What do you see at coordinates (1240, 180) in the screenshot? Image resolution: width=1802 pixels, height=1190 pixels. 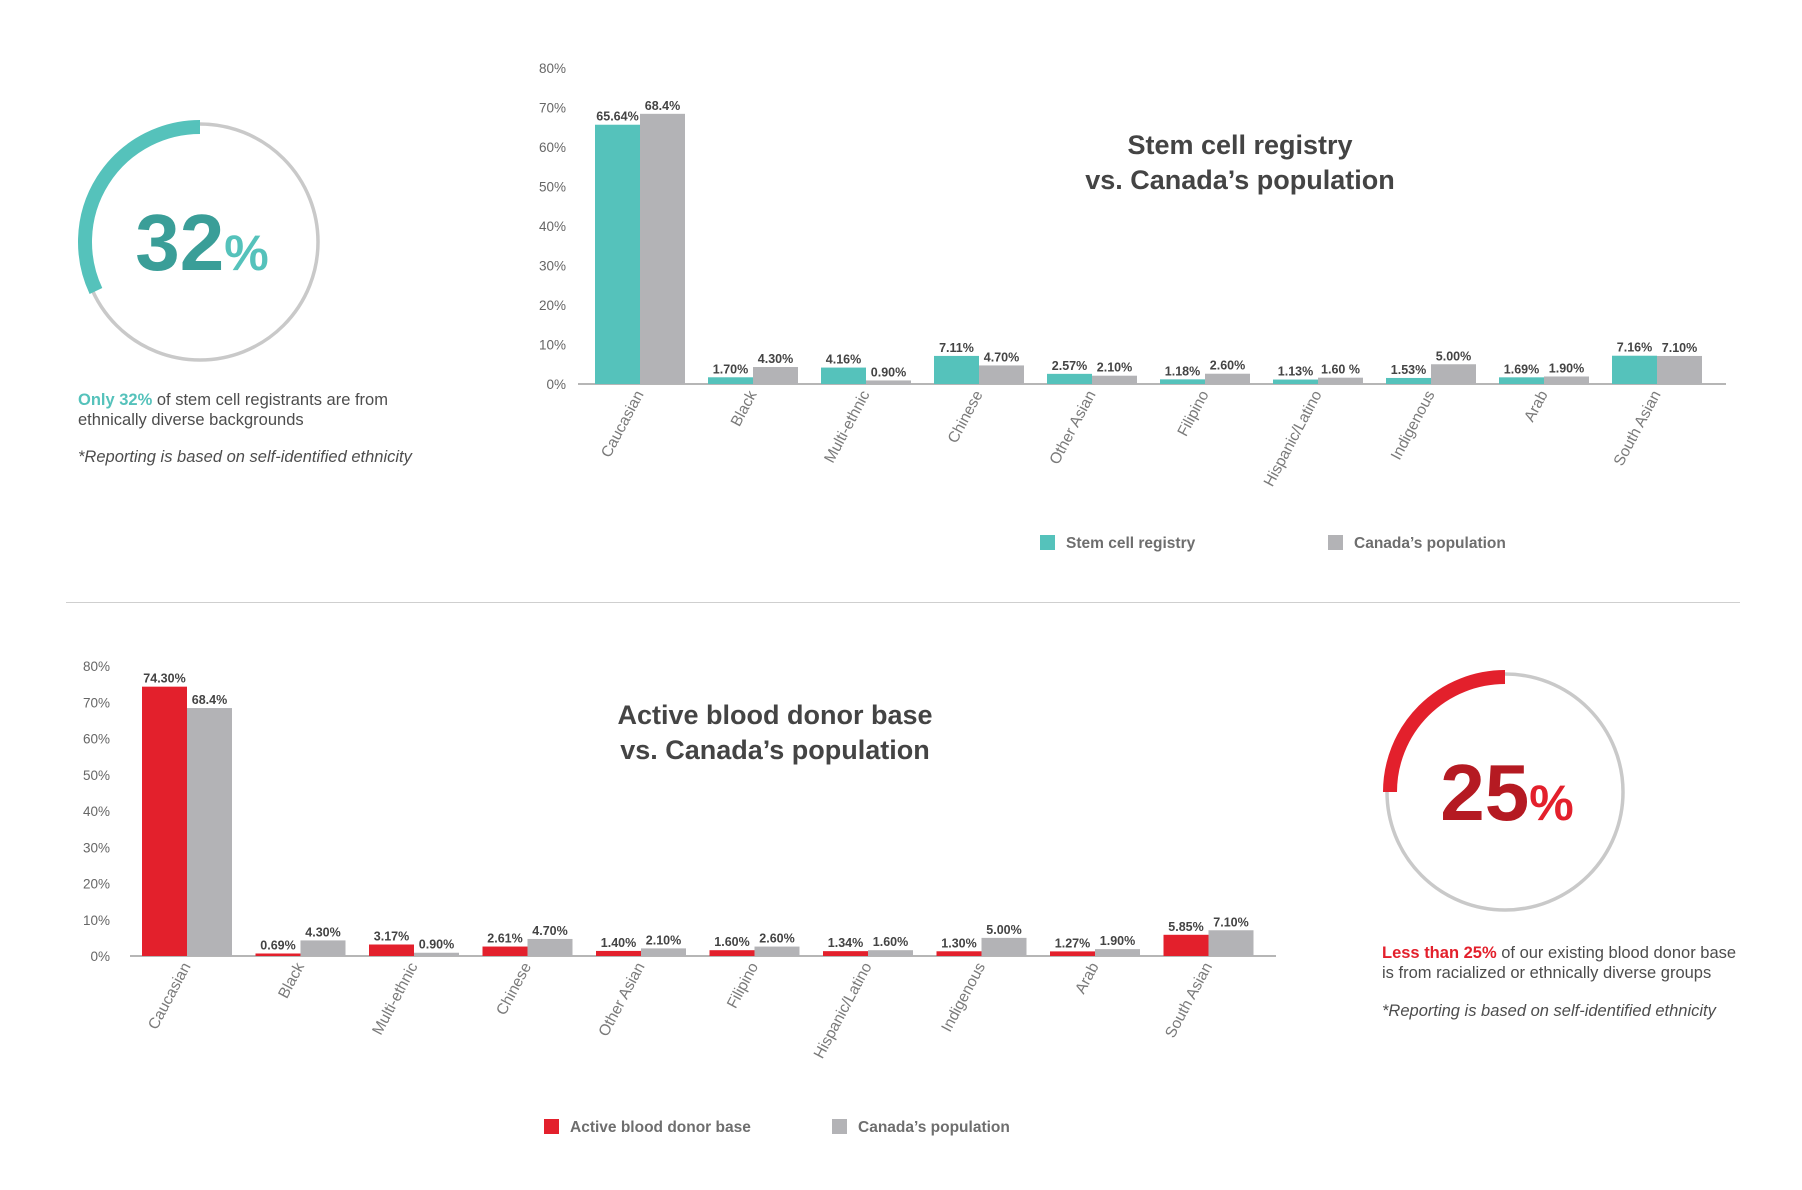 I see `stem-chart-title: vs. Canada’s population` at bounding box center [1240, 180].